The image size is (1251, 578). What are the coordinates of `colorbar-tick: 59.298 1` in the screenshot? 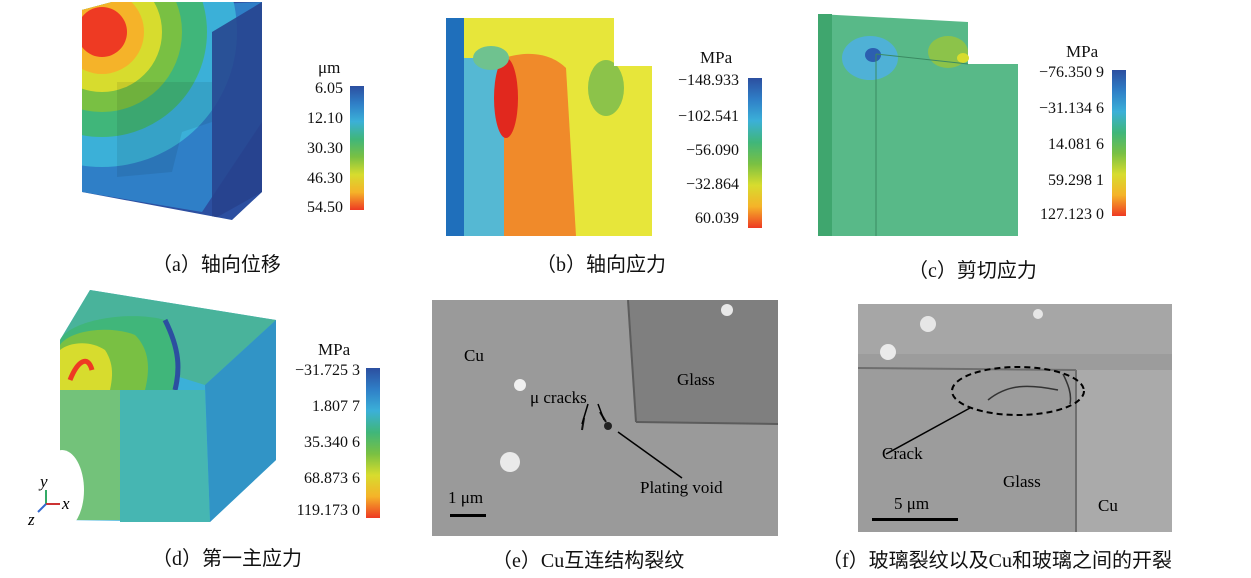 It's located at (1076, 180).